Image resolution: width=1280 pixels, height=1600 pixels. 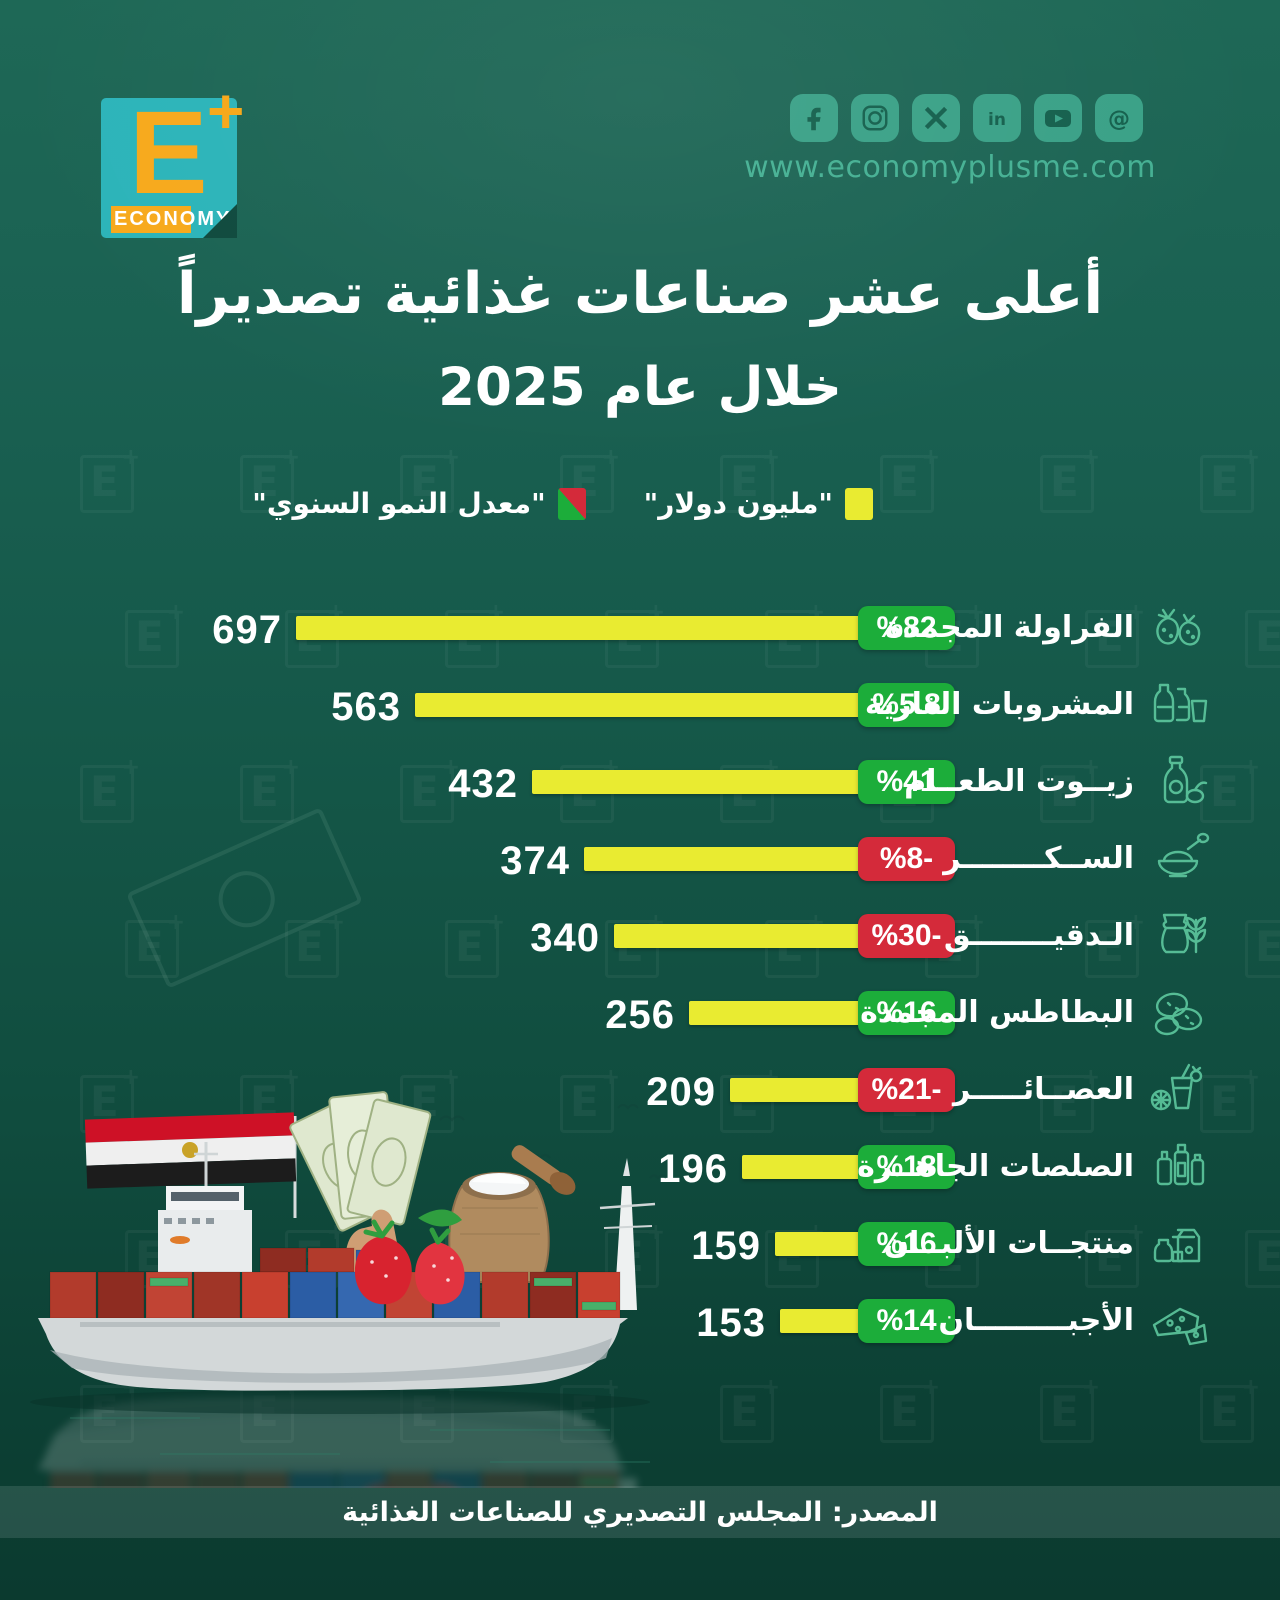 I want to click on chart-row: %82 697 الفراولة المجمدة, so click(x=640, y=628).